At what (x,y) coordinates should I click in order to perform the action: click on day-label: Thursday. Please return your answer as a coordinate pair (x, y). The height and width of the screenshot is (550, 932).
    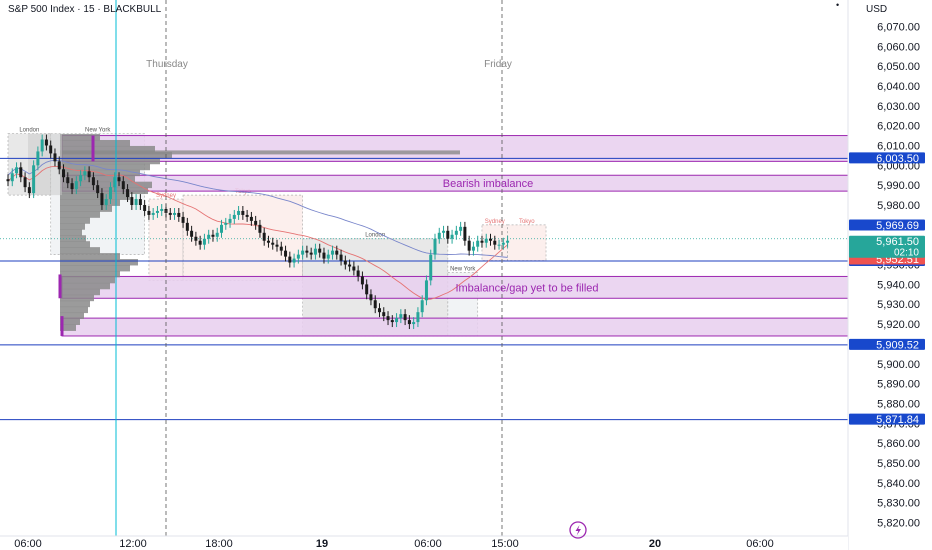
    Looking at the image, I should click on (167, 64).